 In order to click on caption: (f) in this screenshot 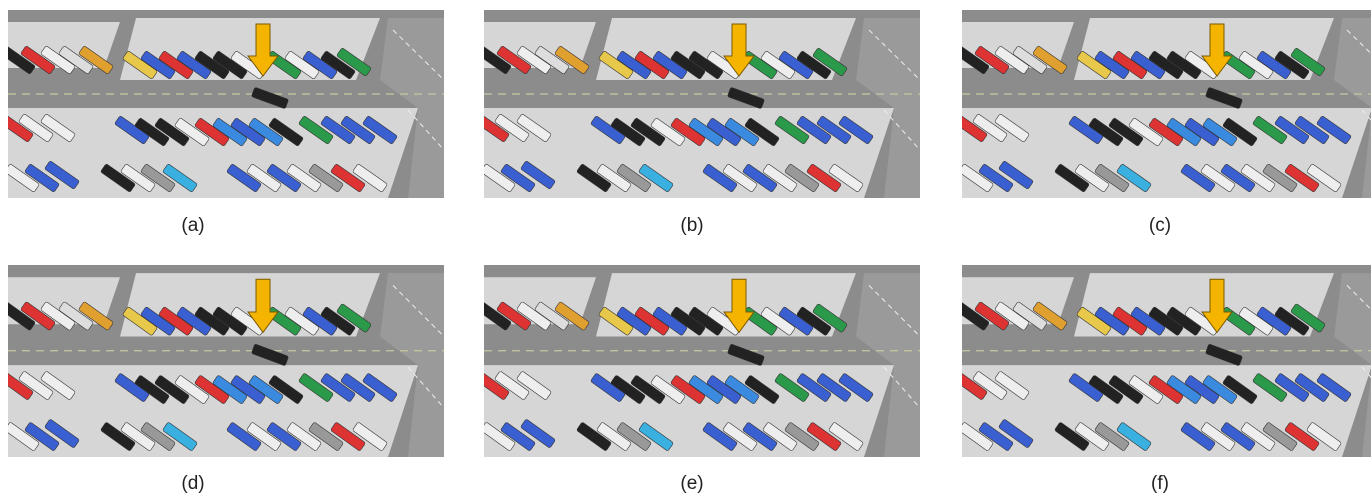, I will do `click(1160, 483)`.